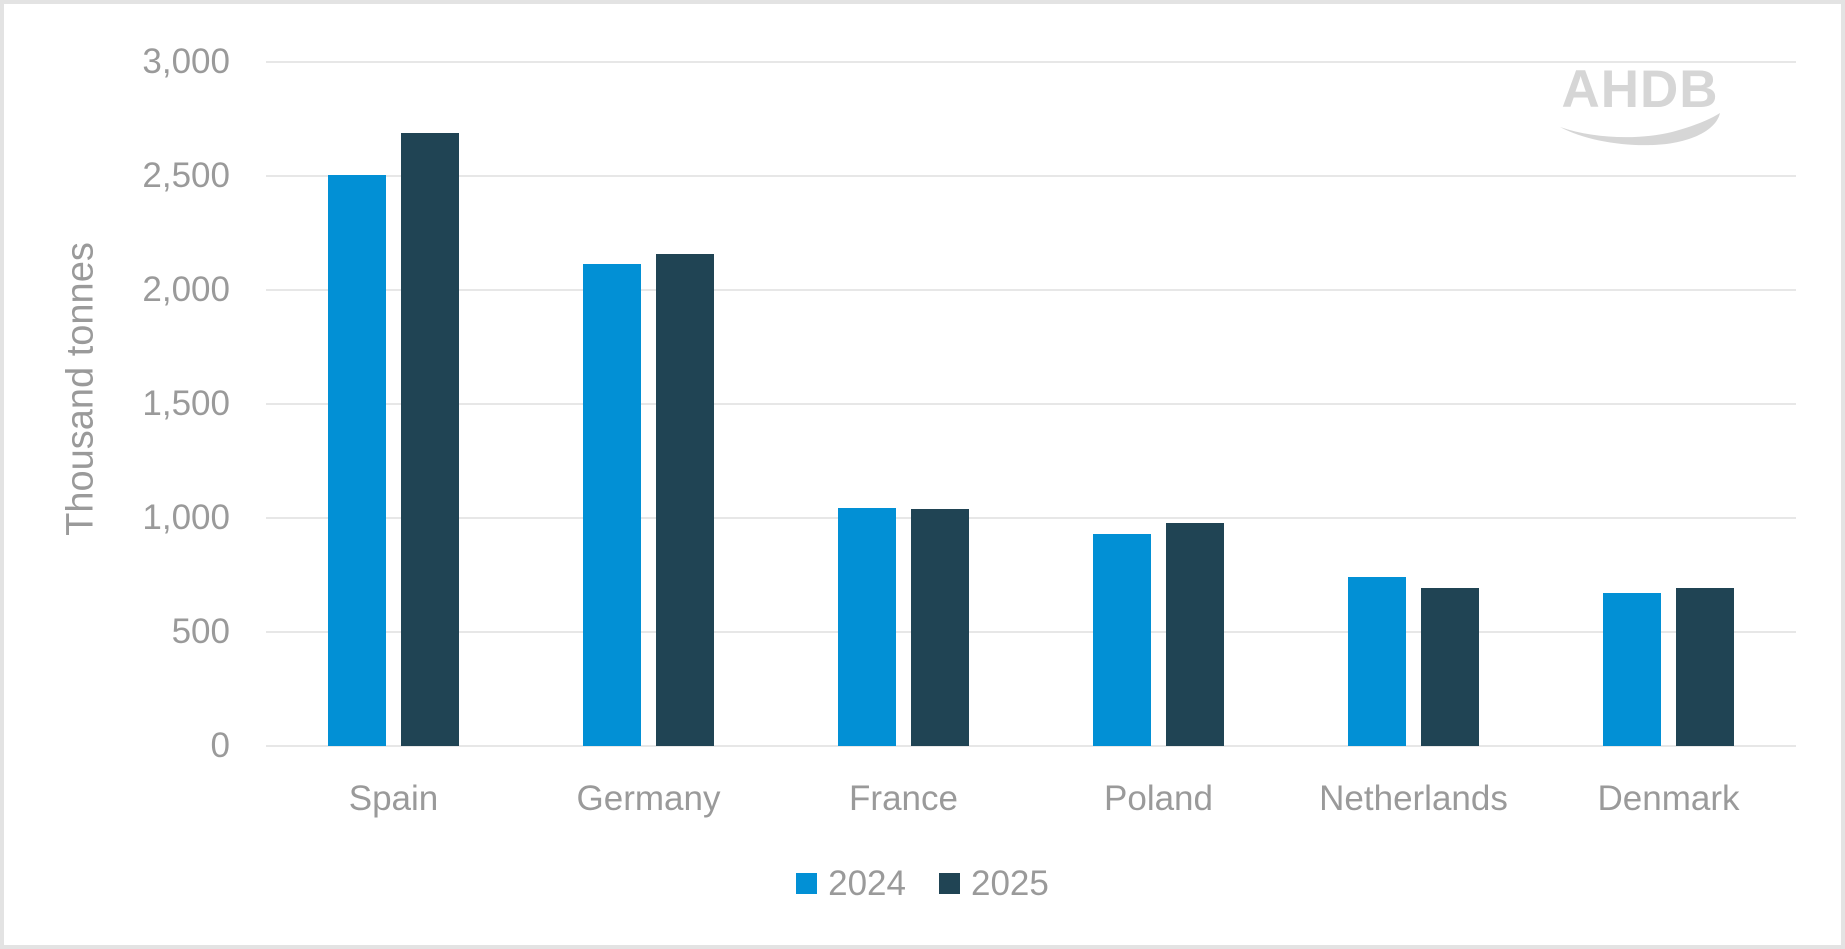  What do you see at coordinates (1640, 129) in the screenshot?
I see `ahdb-logo-swoosh-icon` at bounding box center [1640, 129].